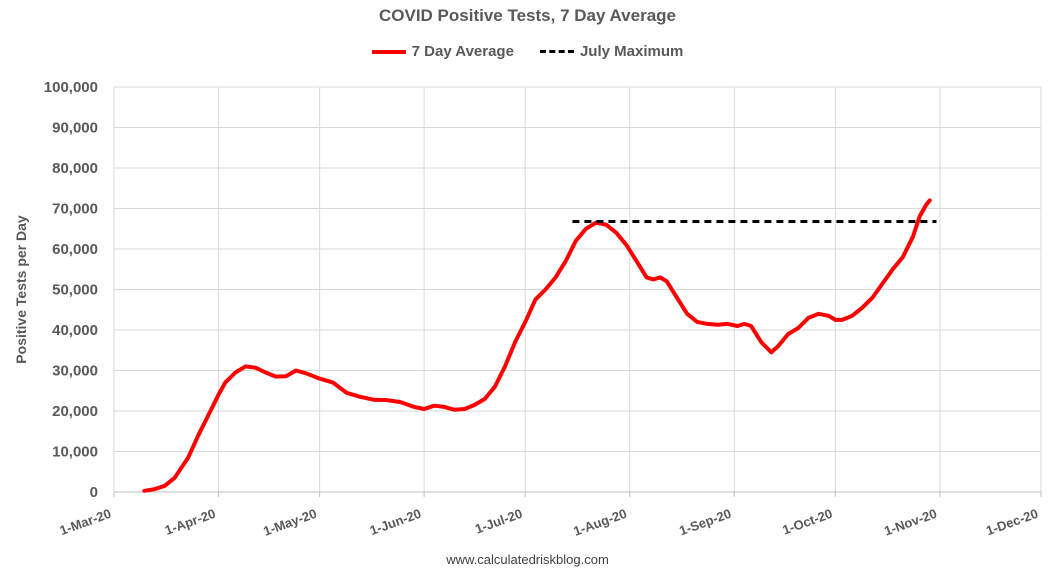 The image size is (1055, 579). What do you see at coordinates (527, 15) in the screenshot?
I see `chart-title: COVID Positive Tests, 7 Day Average` at bounding box center [527, 15].